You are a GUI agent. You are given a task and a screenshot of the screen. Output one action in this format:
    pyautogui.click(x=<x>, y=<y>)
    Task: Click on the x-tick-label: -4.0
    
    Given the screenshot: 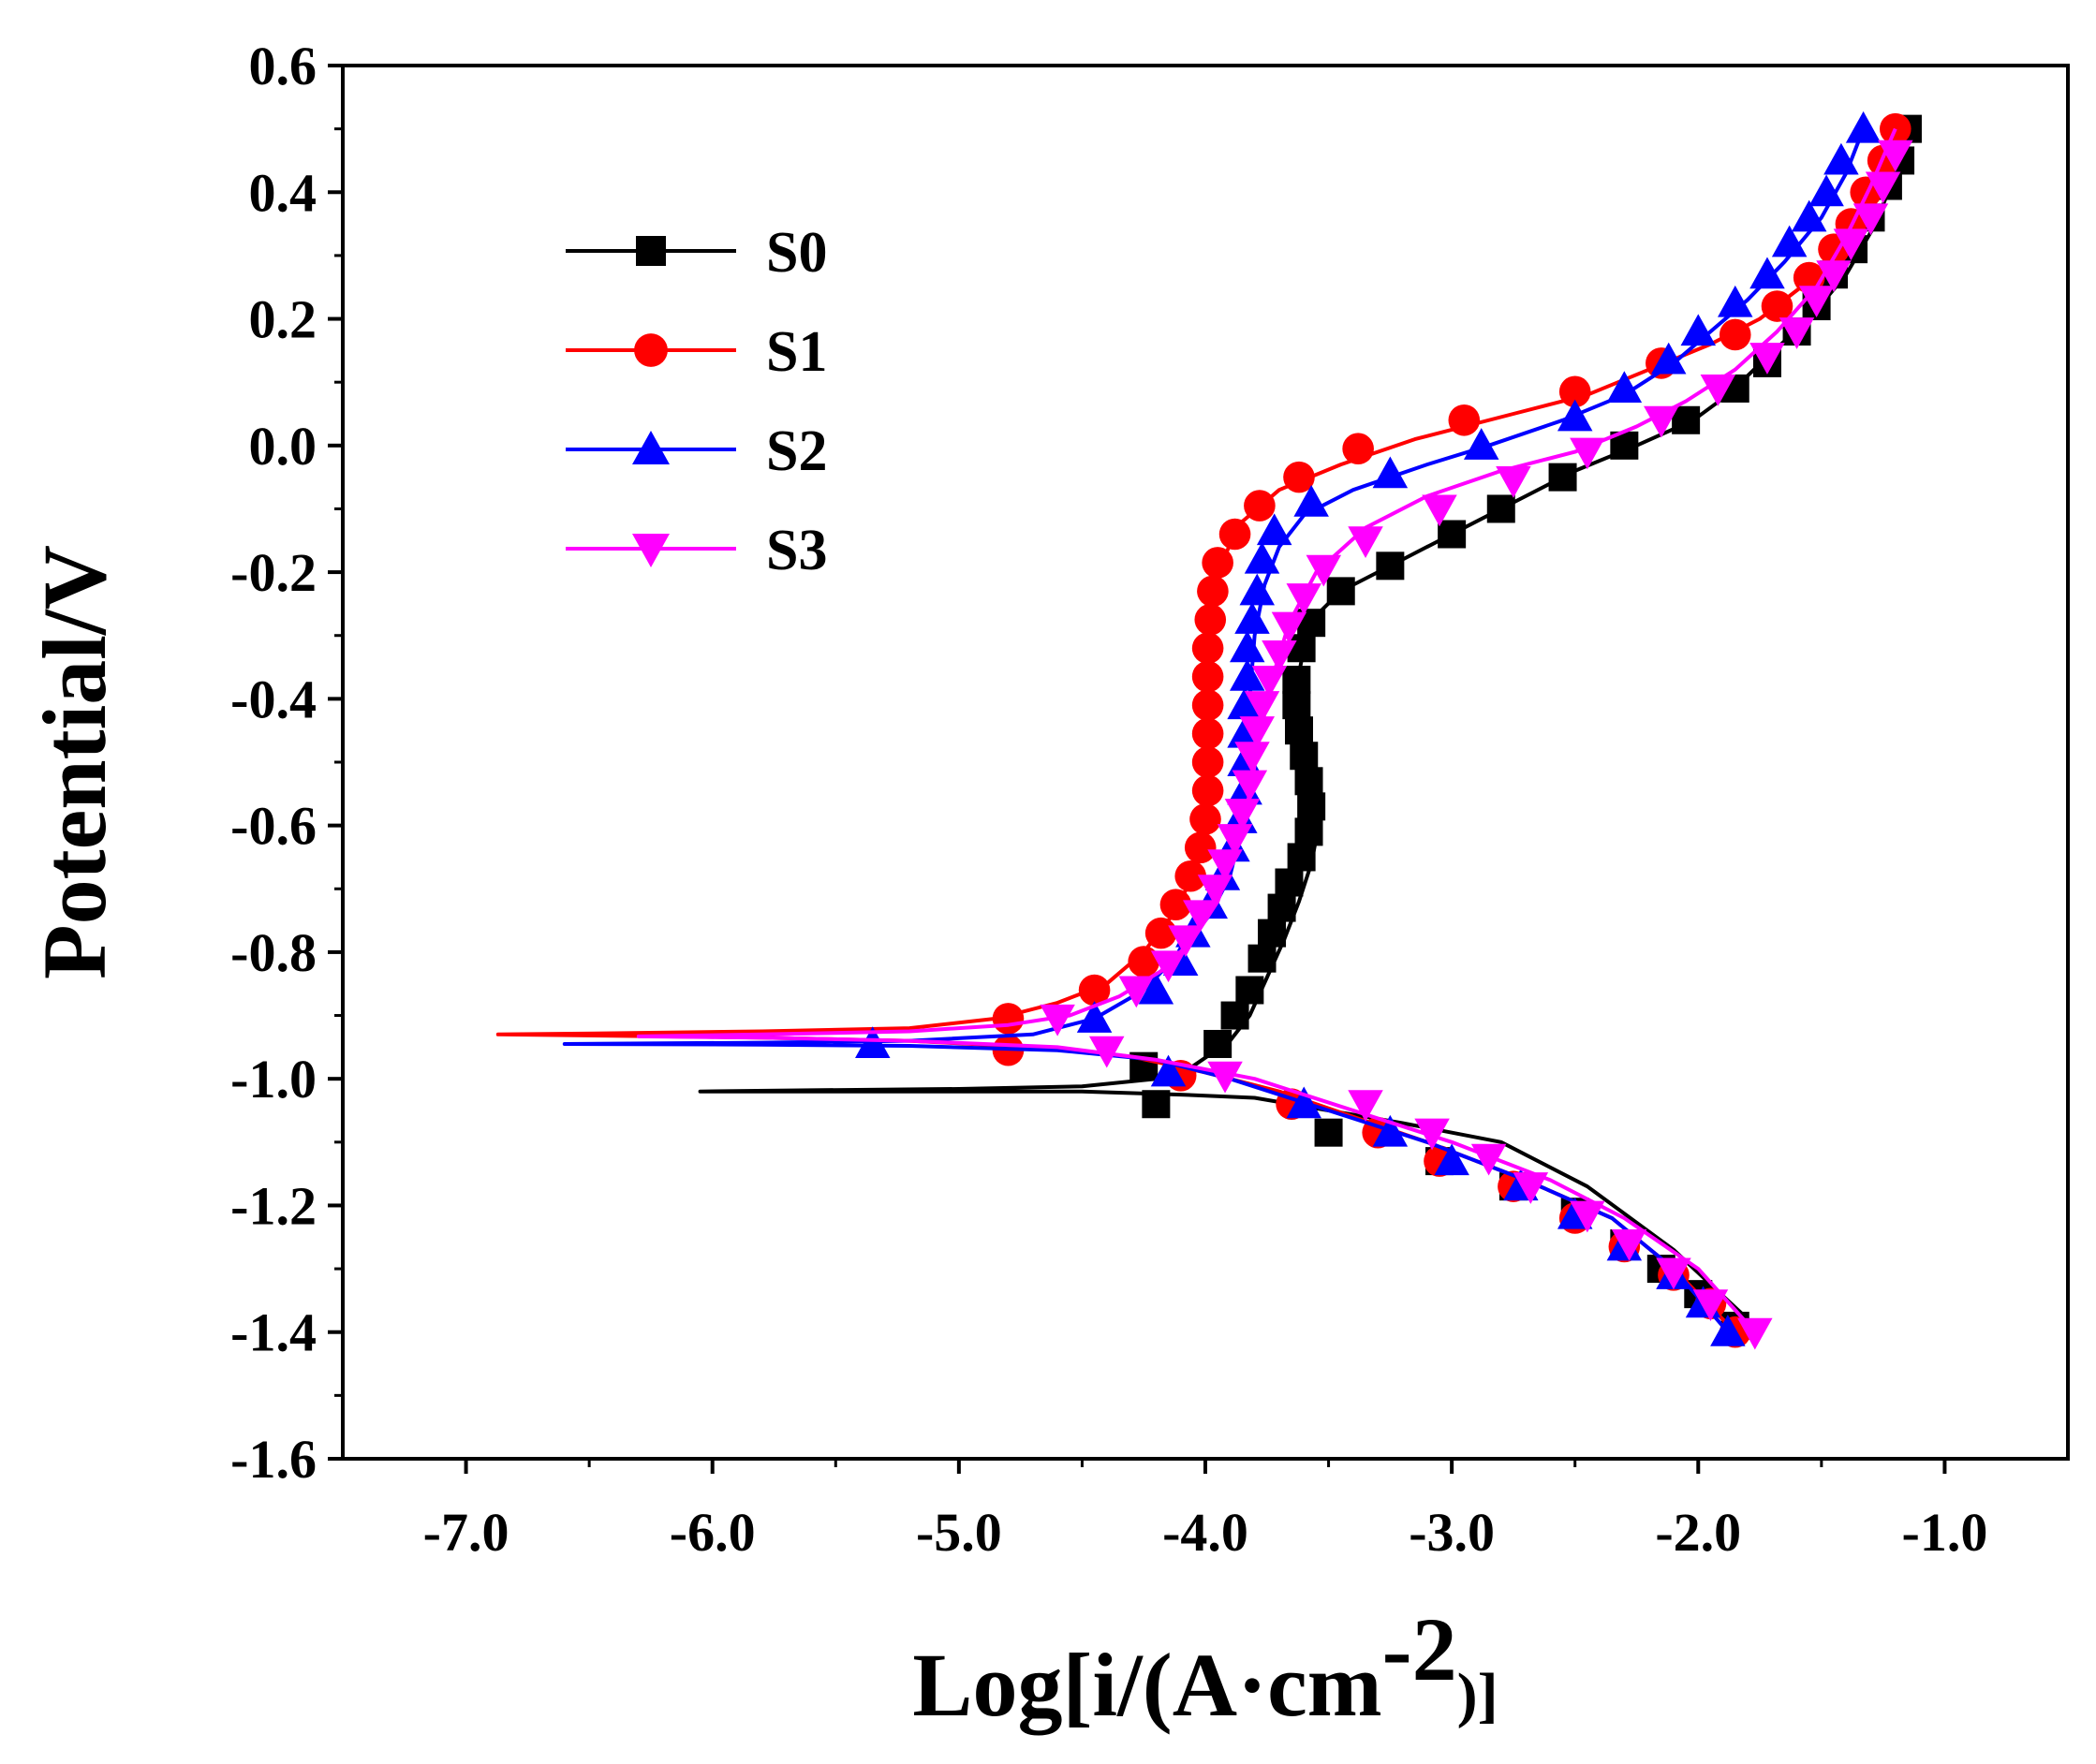 What is the action you would take?
    pyautogui.click(x=1205, y=1533)
    